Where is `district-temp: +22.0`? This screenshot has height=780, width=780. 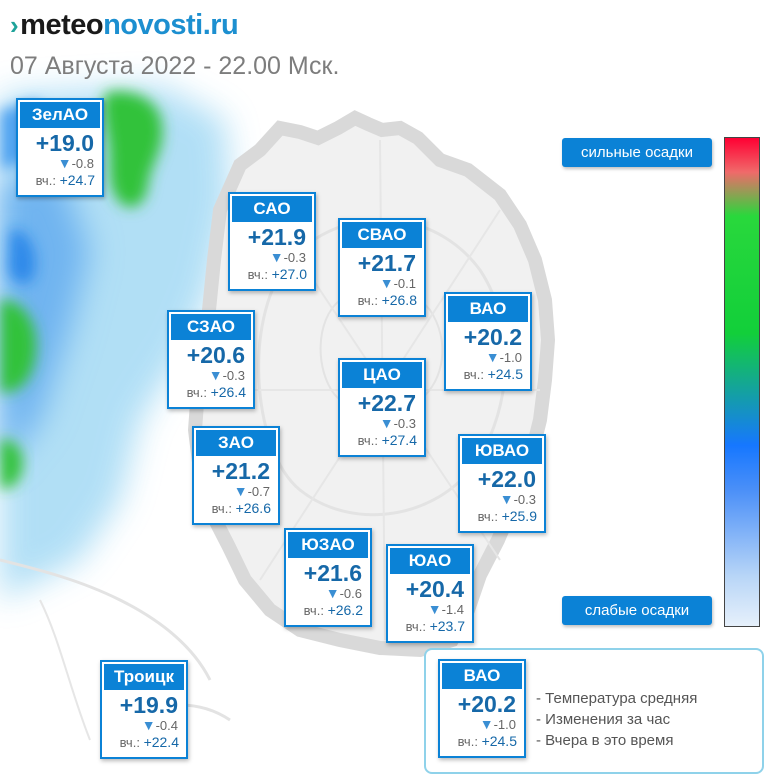 district-temp: +22.0 is located at coordinates (506, 479).